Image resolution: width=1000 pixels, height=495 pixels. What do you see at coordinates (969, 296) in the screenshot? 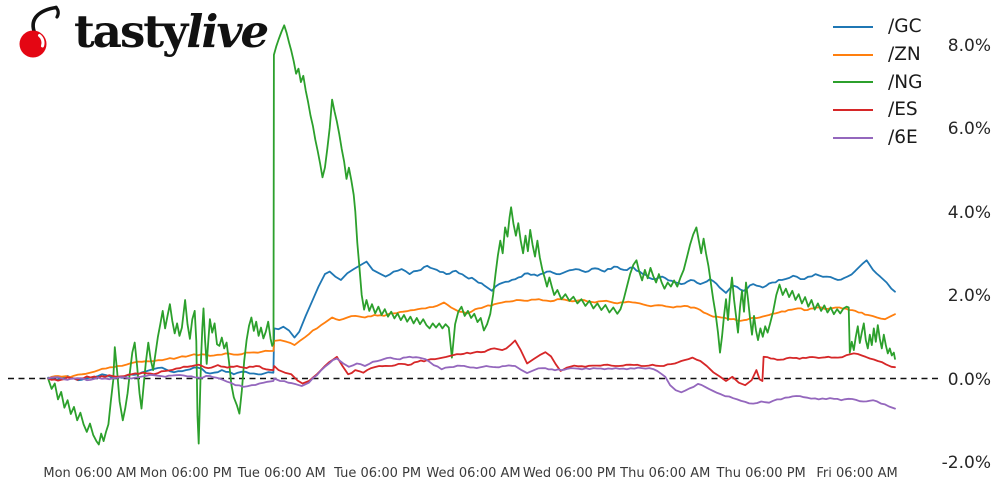
I see `y-tick-label-2: 2.0%` at bounding box center [969, 296].